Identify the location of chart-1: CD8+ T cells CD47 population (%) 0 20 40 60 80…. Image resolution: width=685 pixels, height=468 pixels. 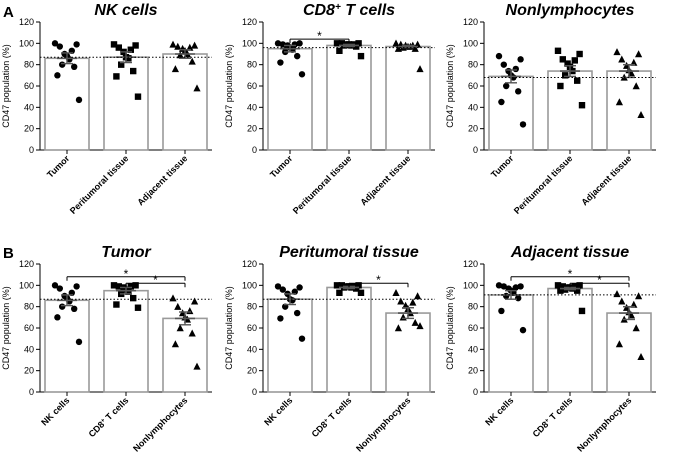
(329, 109).